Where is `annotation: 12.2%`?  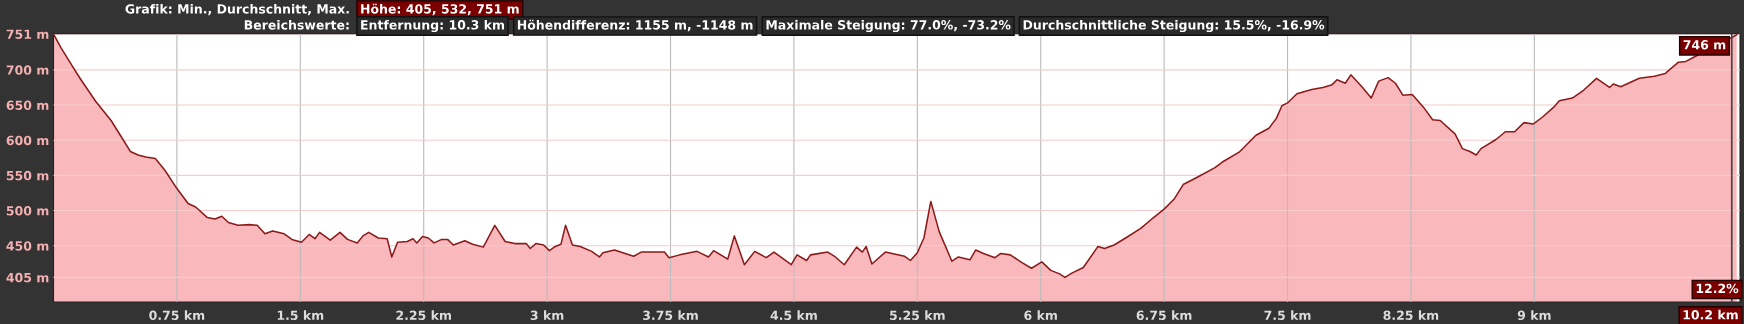 annotation: 12.2% is located at coordinates (1717, 288).